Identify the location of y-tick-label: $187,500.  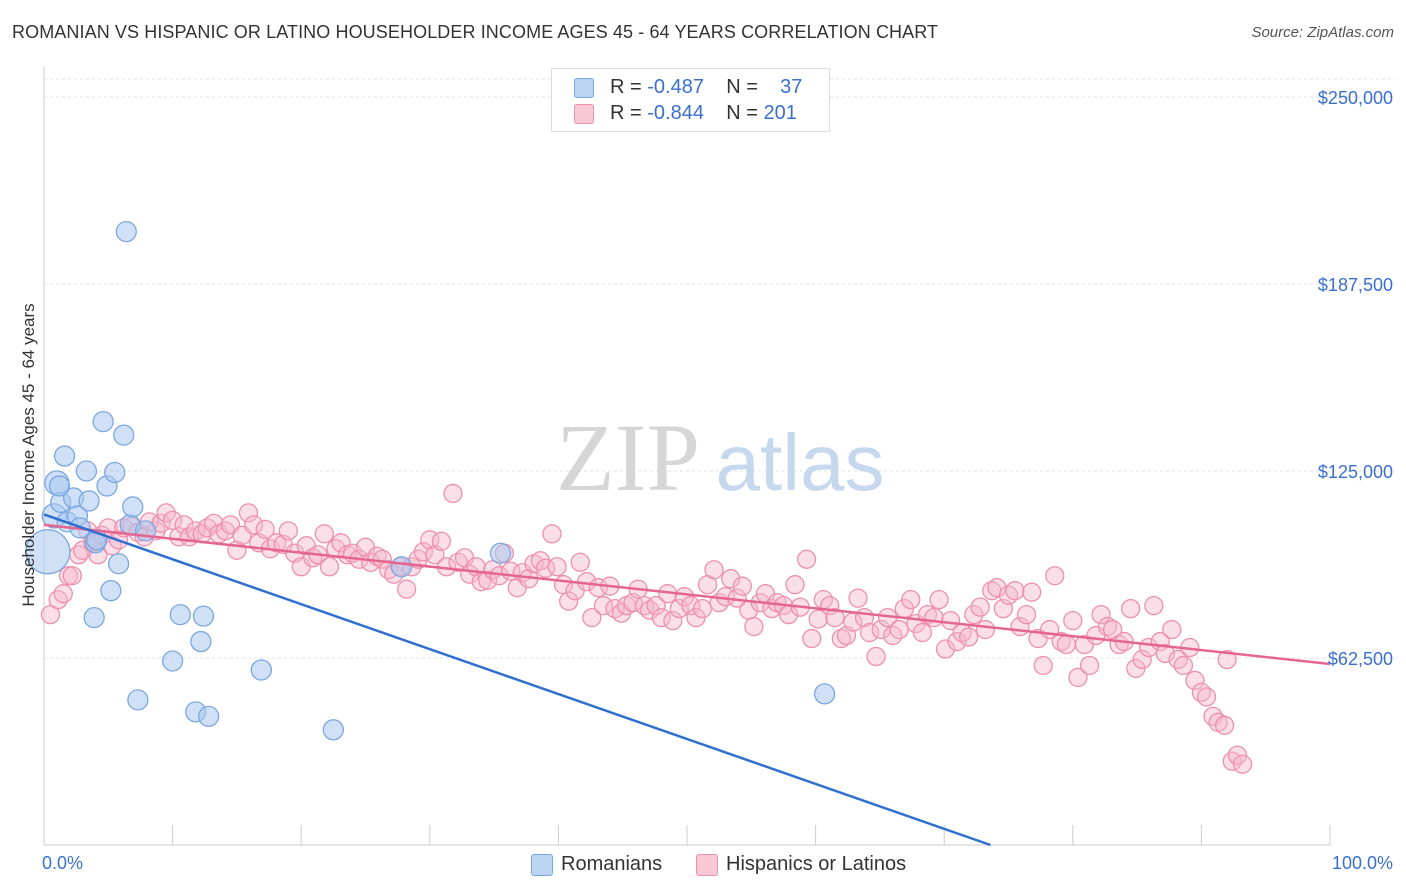
(1355, 285).